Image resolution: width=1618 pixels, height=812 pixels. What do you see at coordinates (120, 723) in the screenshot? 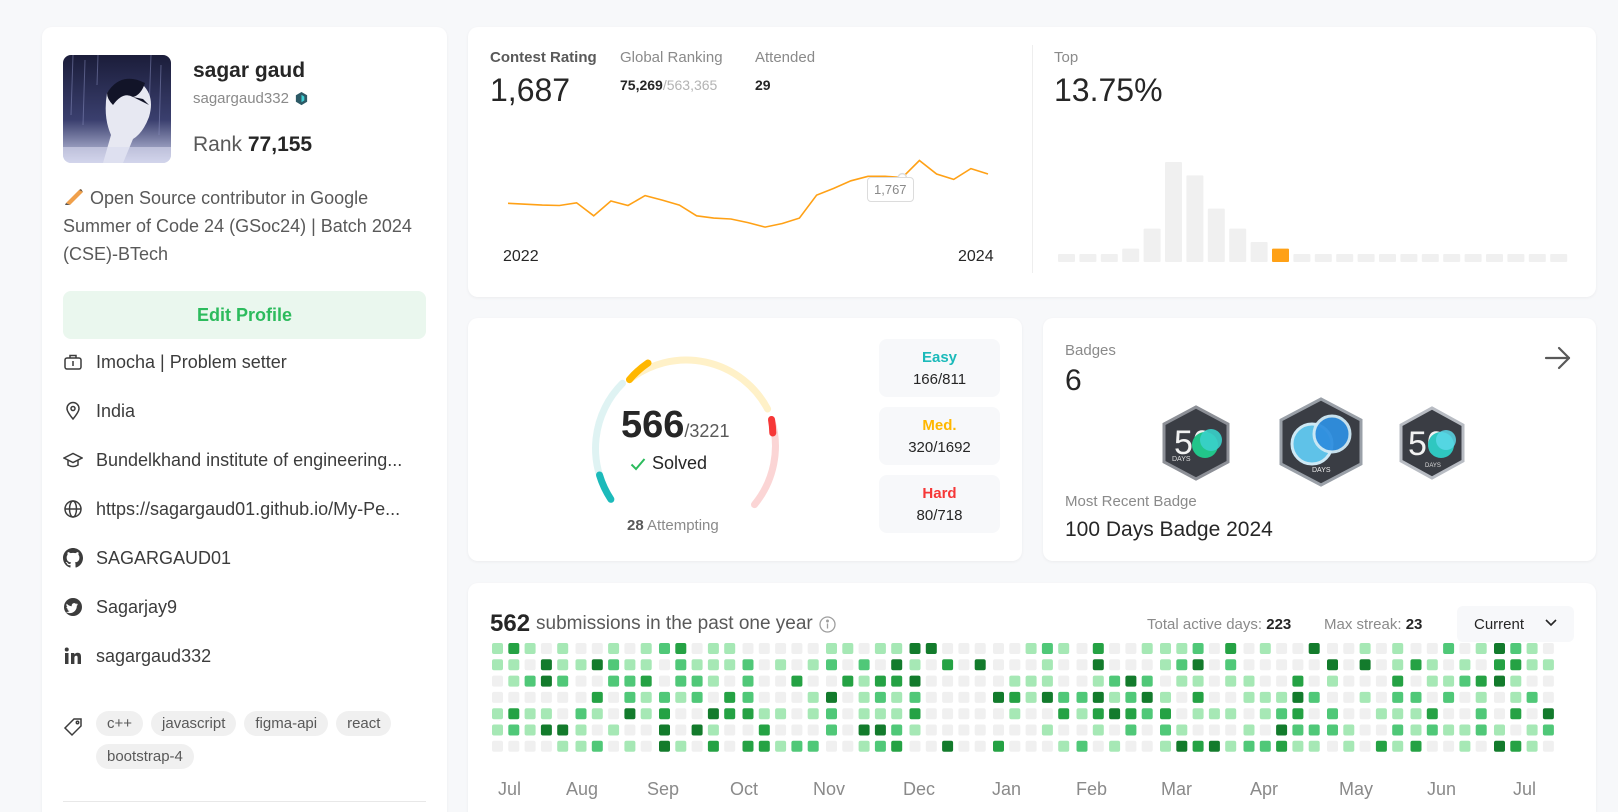
I see `skill-tag: c++` at bounding box center [120, 723].